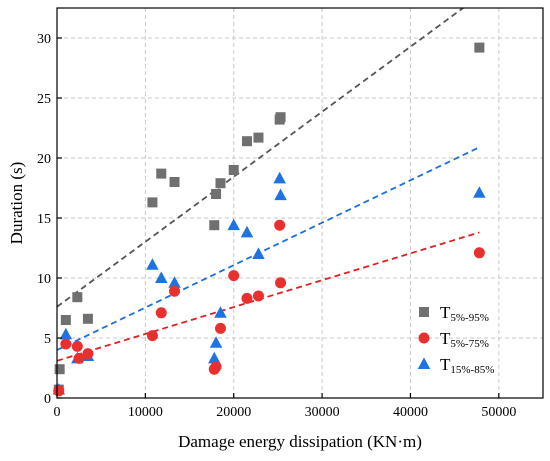 The image size is (550, 461). I want to click on y-tick-label: 0, so click(47, 399).